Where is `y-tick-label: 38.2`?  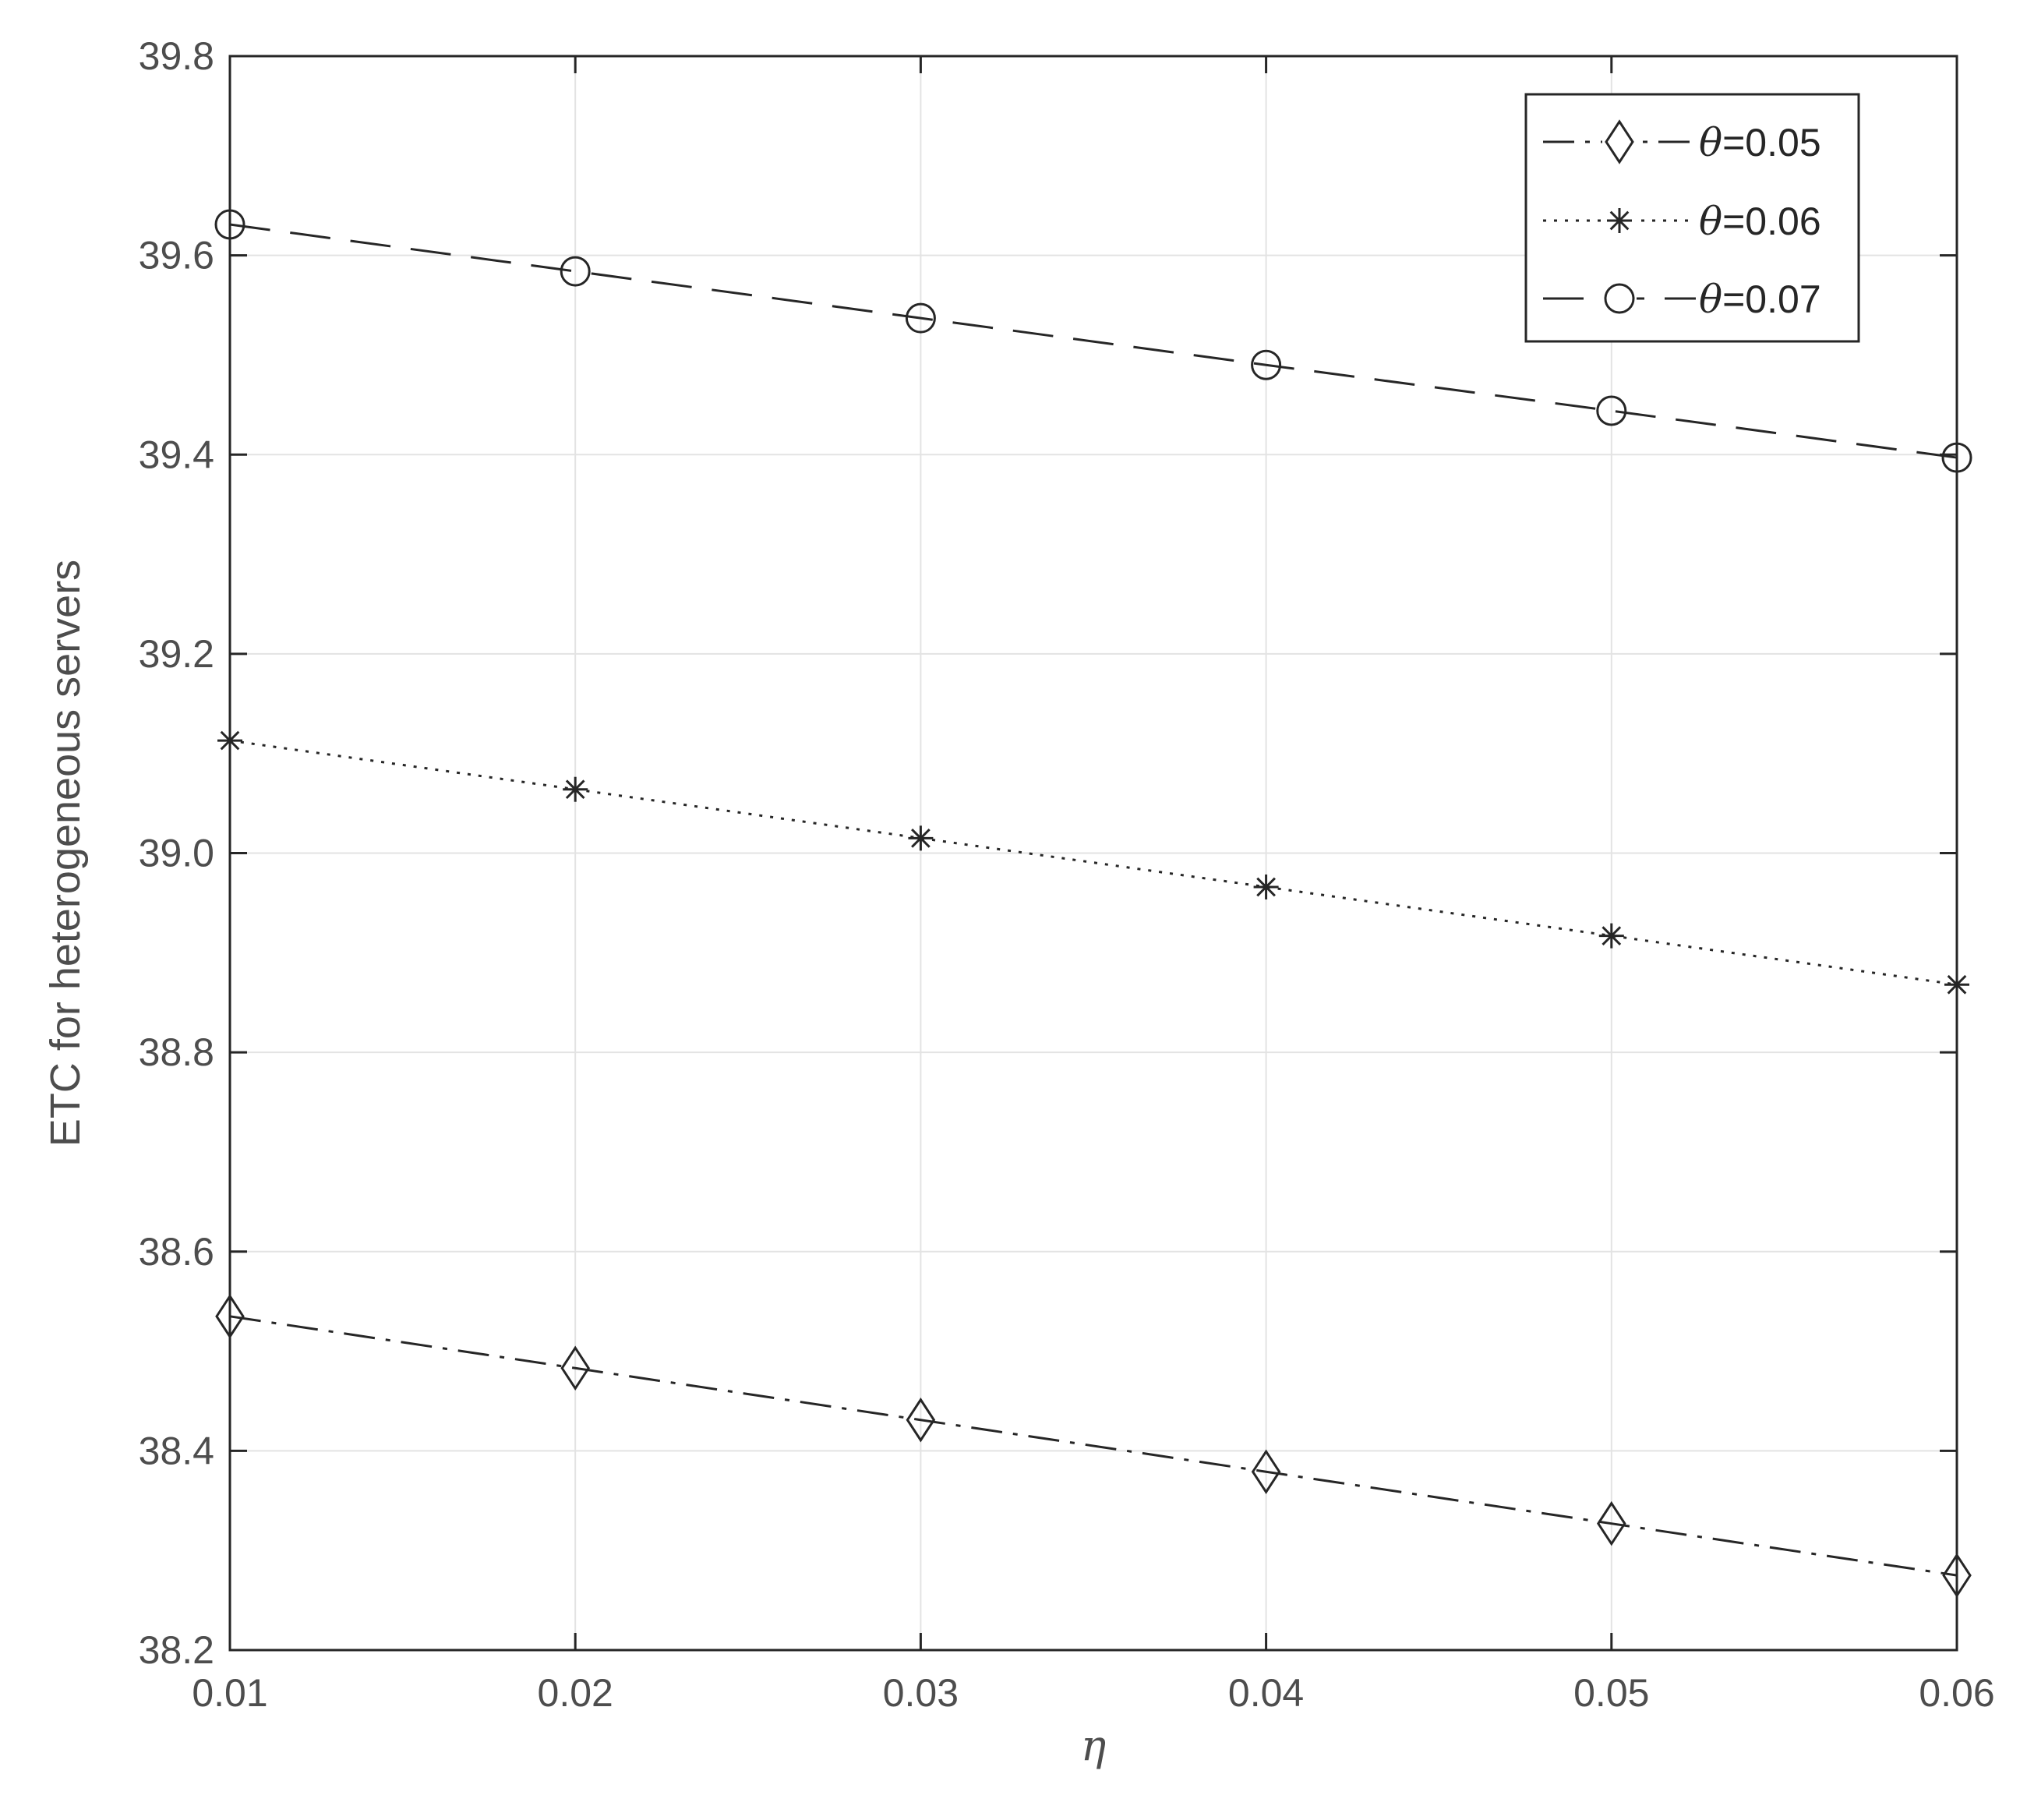
y-tick-label: 38.2 is located at coordinates (176, 1650).